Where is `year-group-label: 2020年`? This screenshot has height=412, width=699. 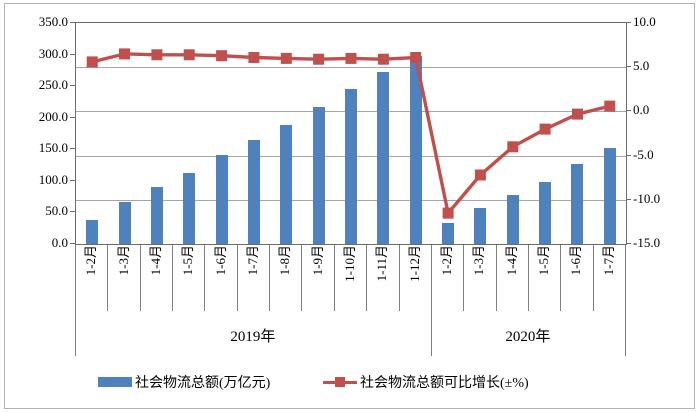
year-group-label: 2020年 is located at coordinates (528, 337).